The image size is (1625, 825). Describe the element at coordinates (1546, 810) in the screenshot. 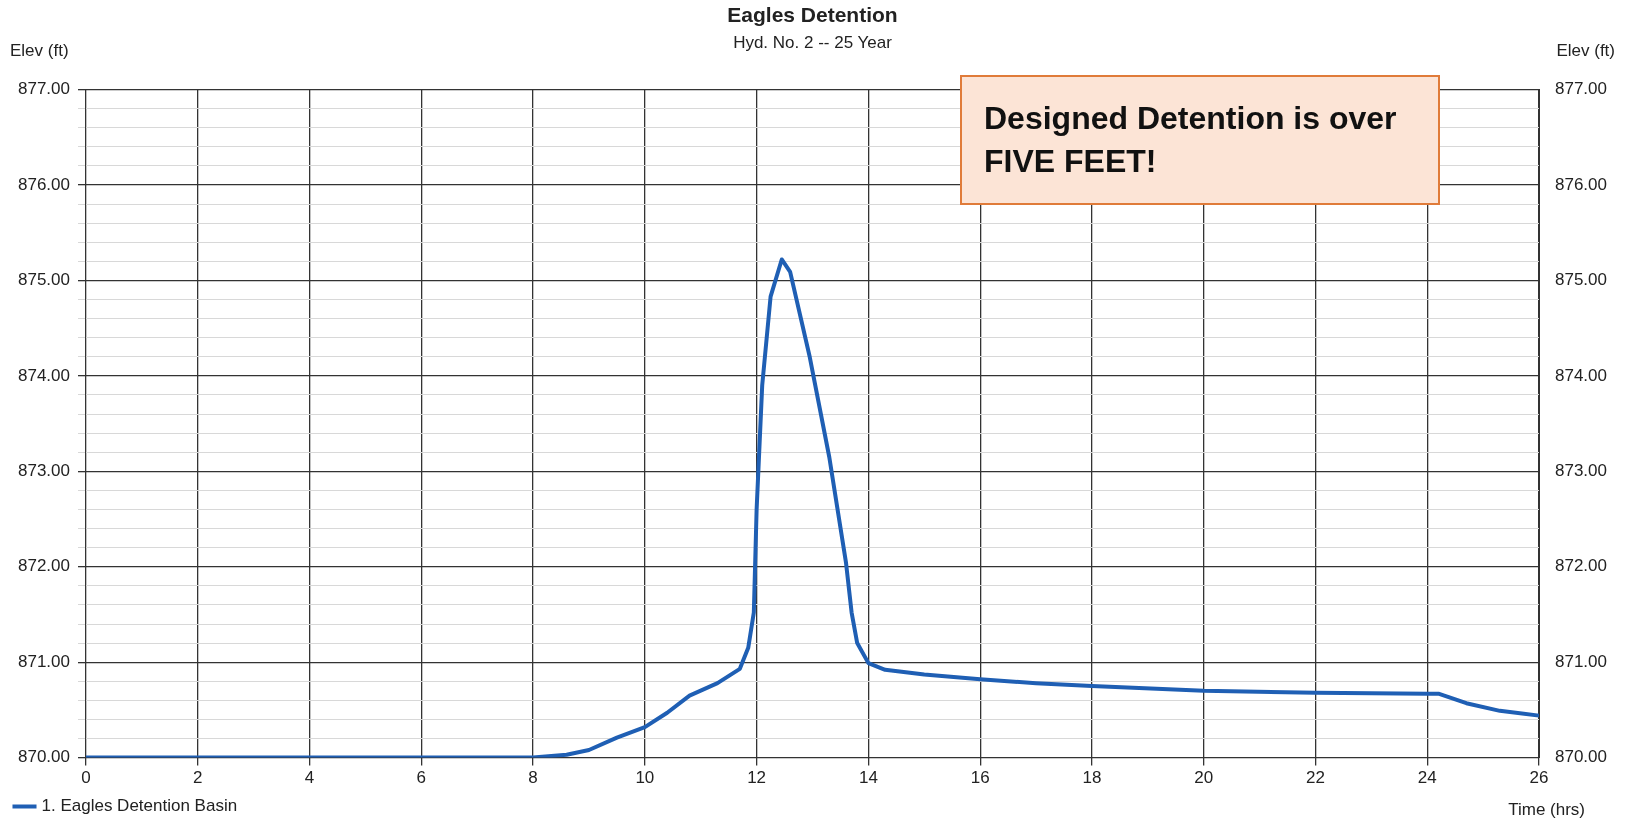

I see `x-axis-title: Time (hrs)` at that location.